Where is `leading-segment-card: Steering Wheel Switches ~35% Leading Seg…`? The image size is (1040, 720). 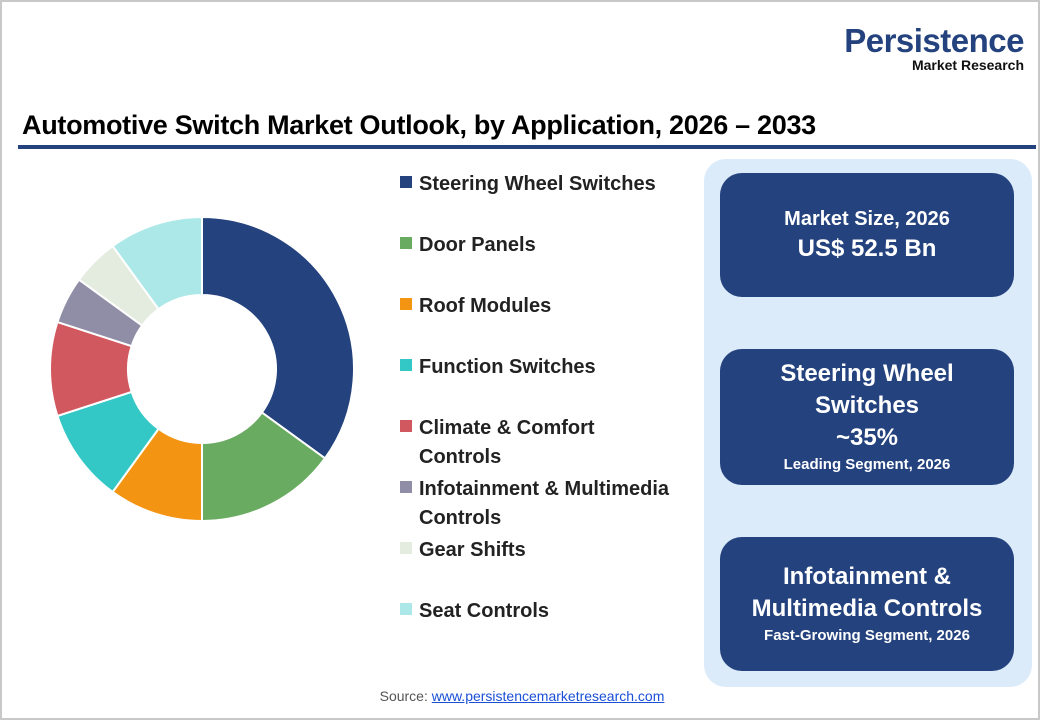
leading-segment-card: Steering Wheel Switches ~35% Leading Seg… is located at coordinates (867, 417).